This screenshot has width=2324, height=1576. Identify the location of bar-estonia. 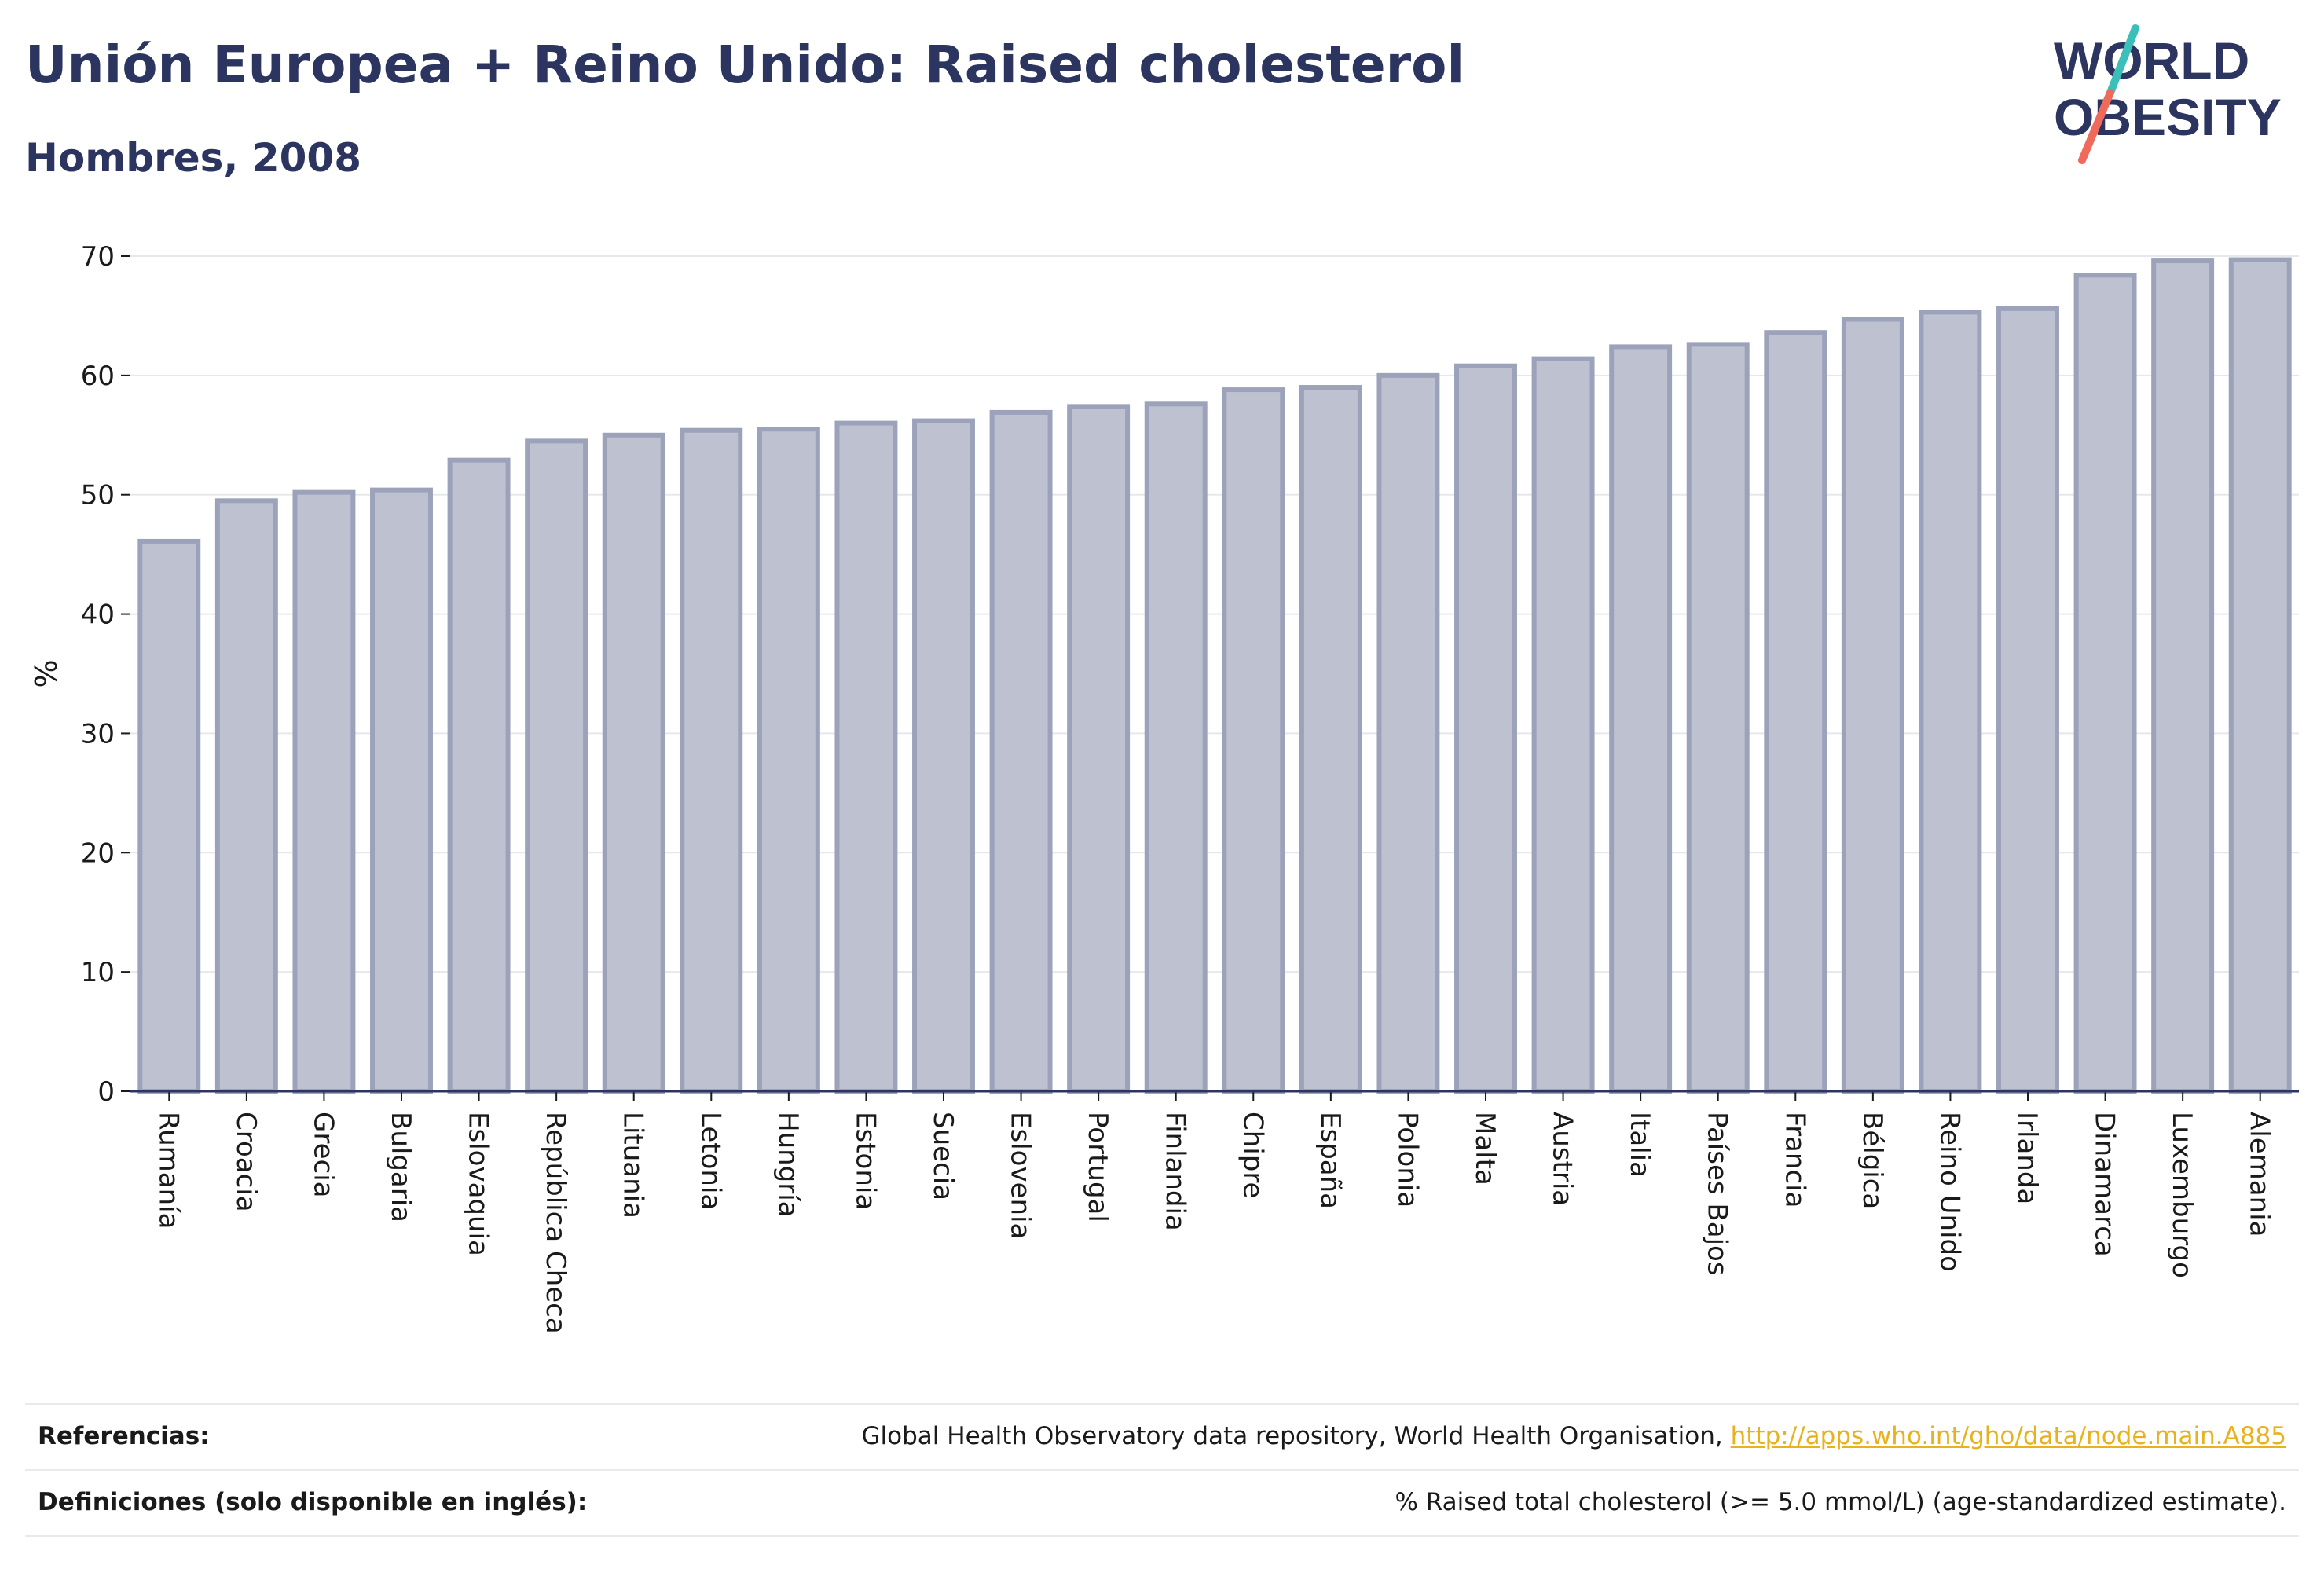
(866, 757).